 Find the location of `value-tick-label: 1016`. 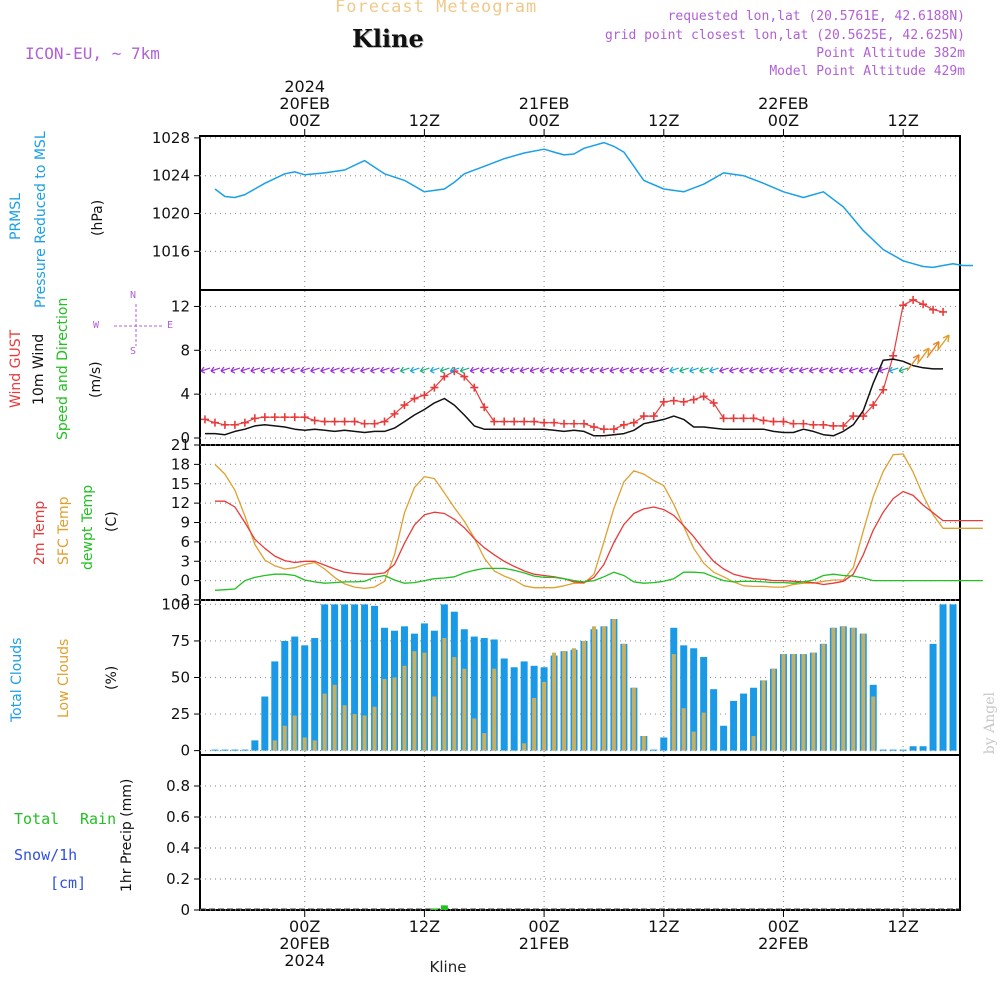

value-tick-label: 1016 is located at coordinates (171, 251).